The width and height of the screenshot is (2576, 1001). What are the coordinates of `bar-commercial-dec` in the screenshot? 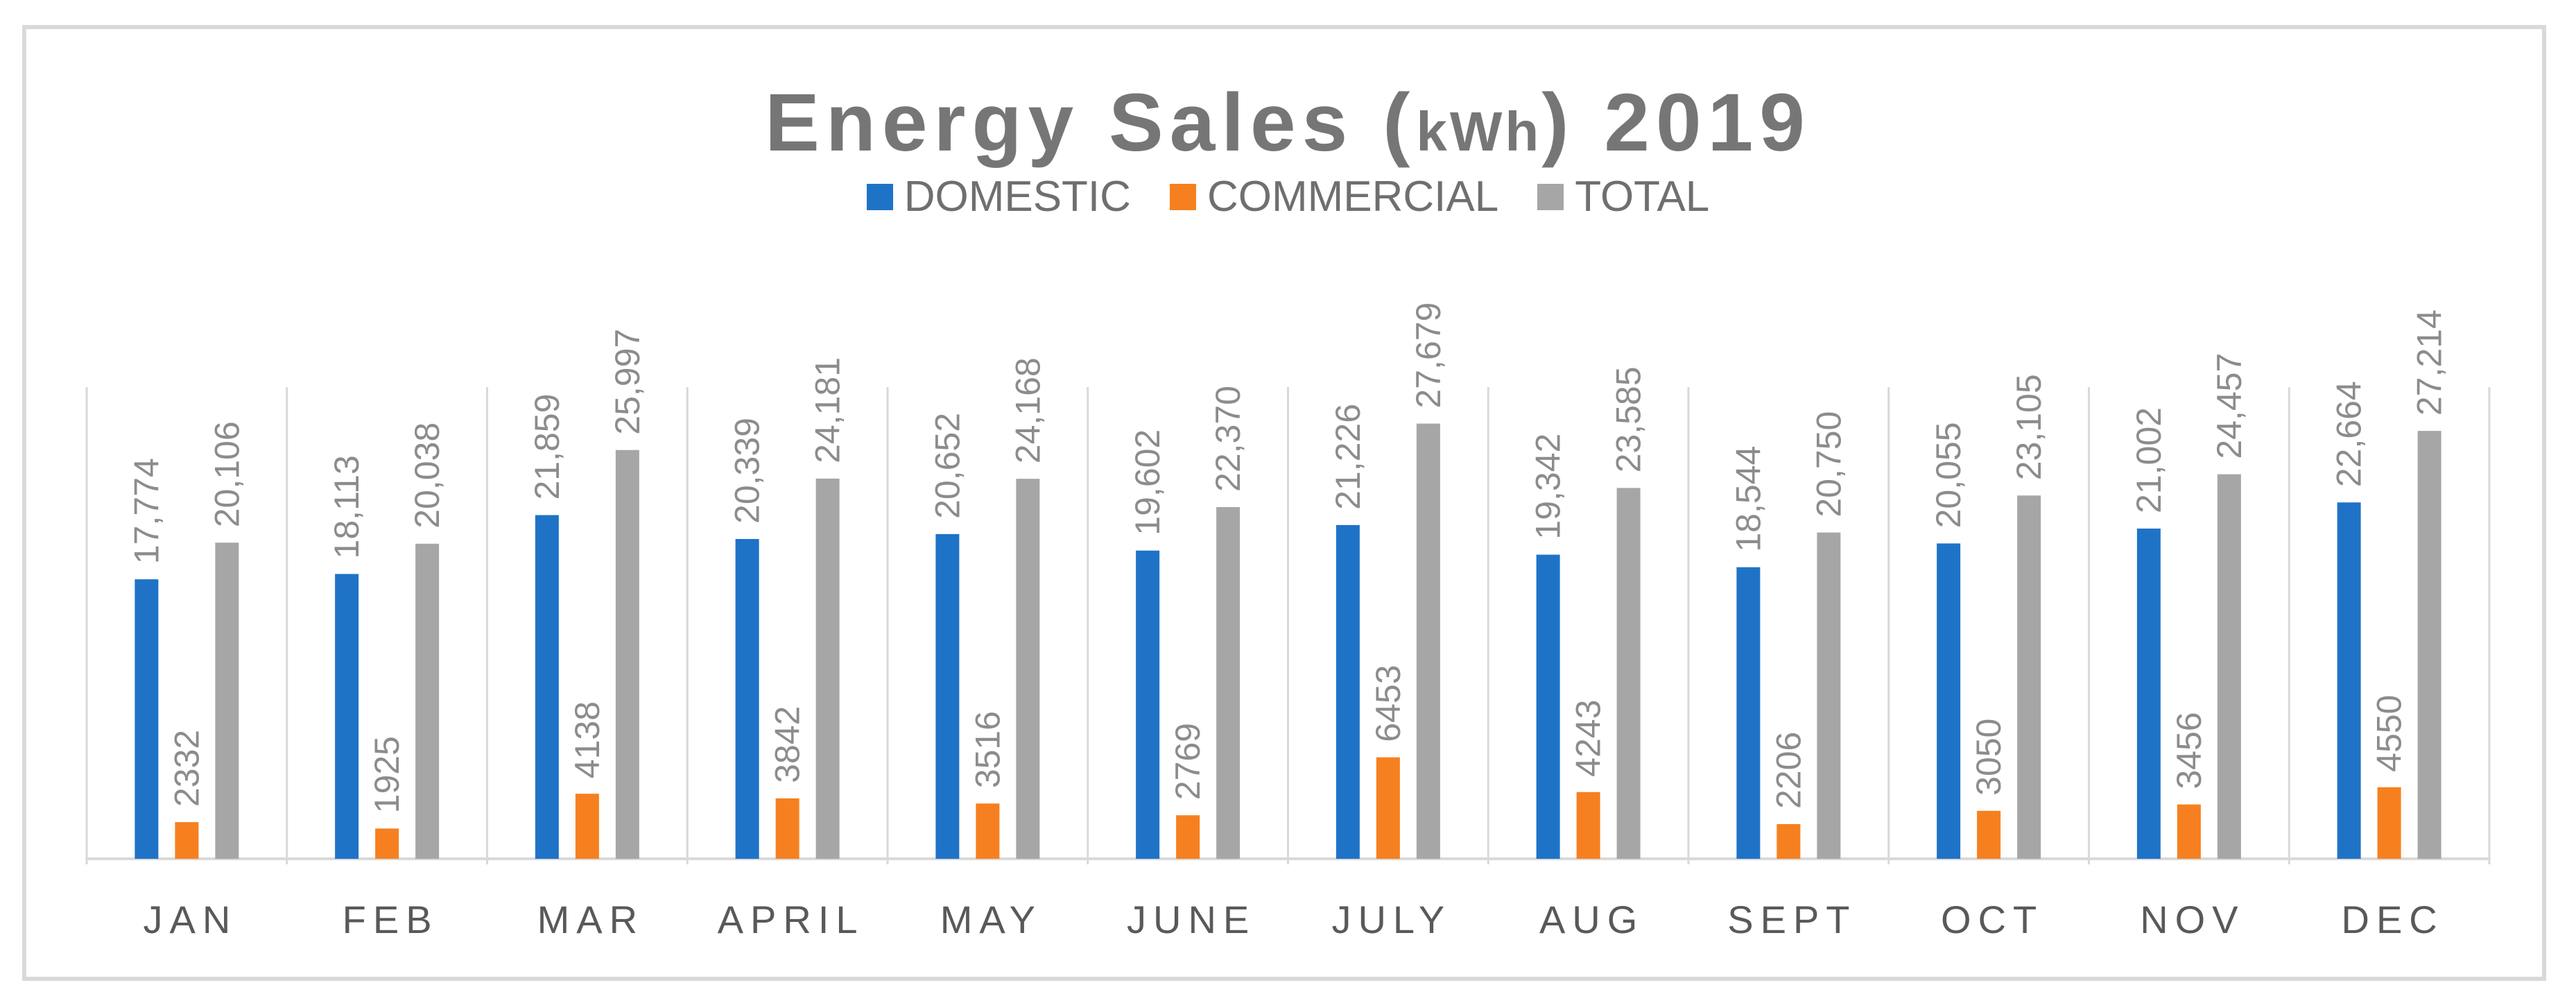 It's located at (2389, 823).